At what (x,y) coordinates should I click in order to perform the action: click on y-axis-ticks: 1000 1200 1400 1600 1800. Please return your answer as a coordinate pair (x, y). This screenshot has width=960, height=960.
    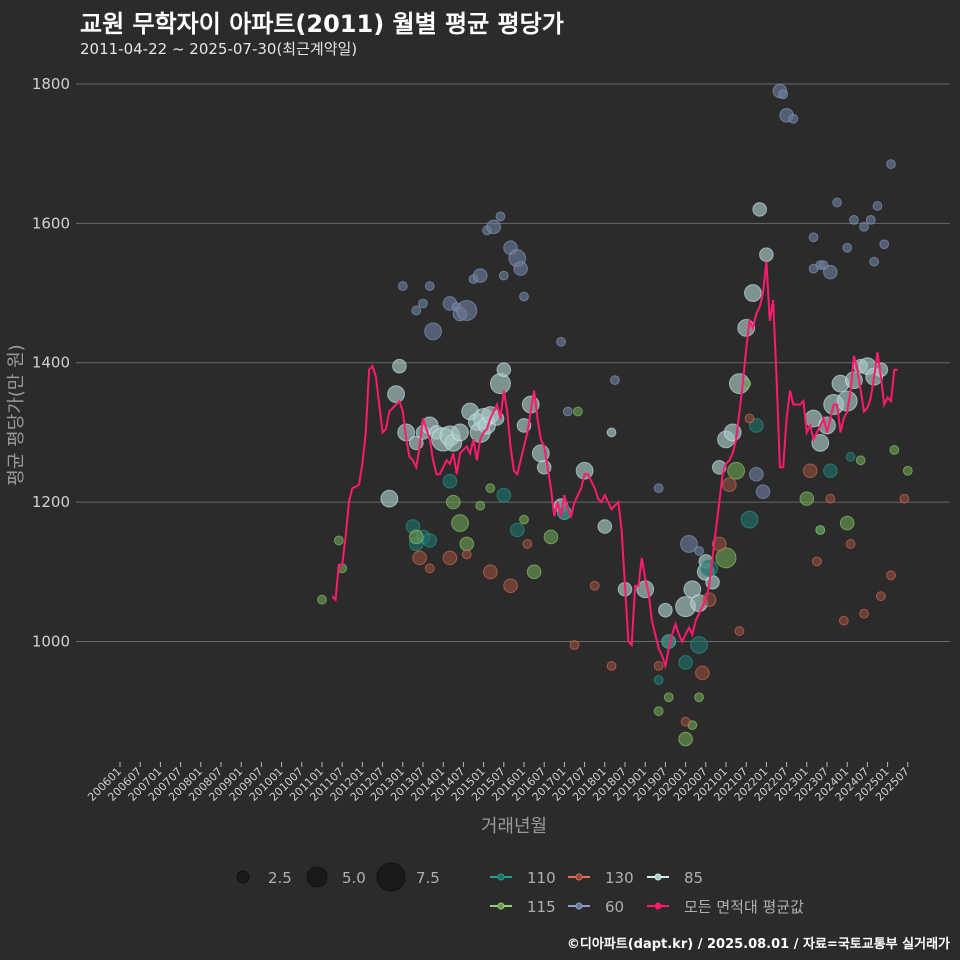
    Looking at the image, I should click on (51, 363).